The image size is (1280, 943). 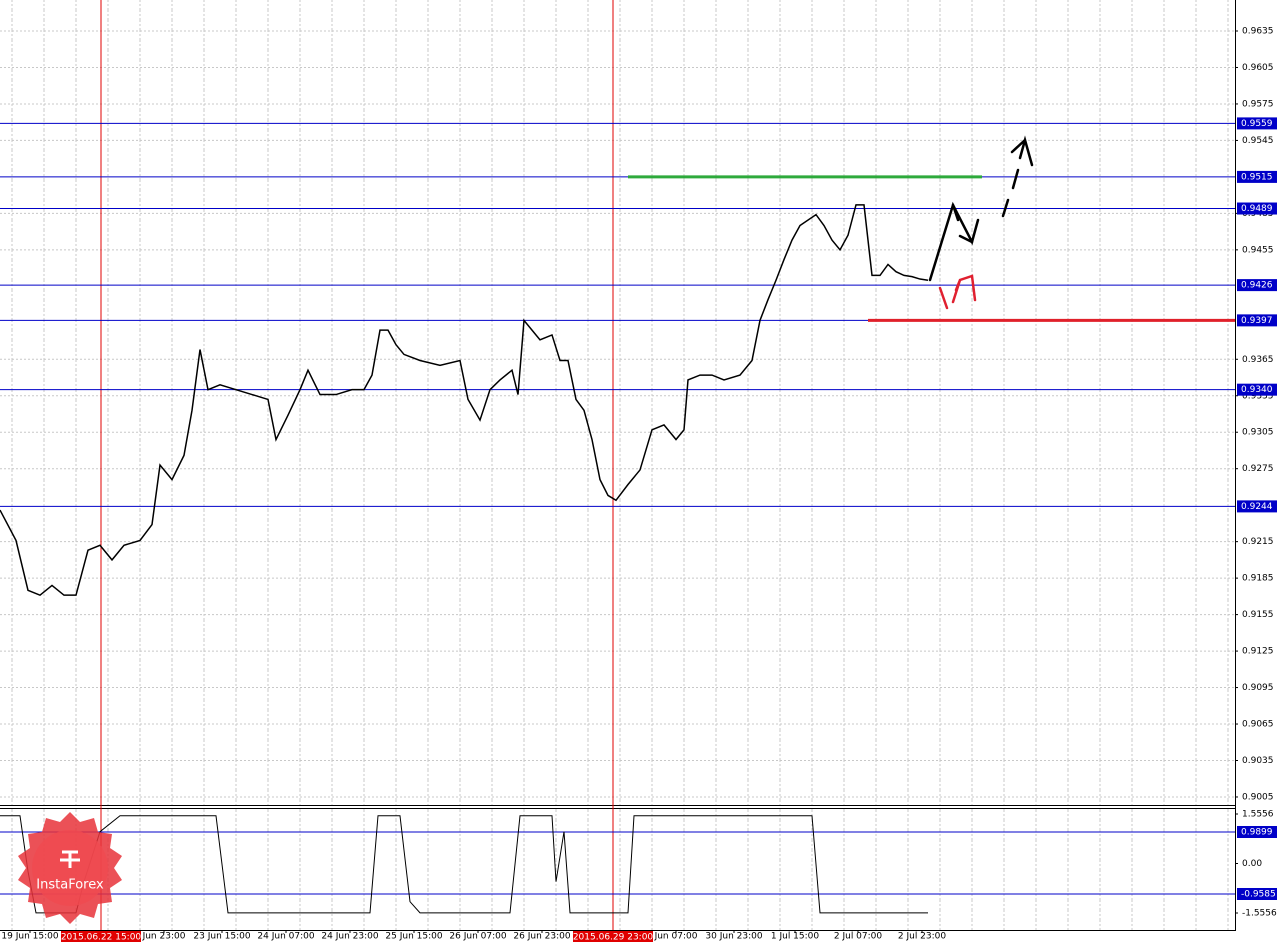 What do you see at coordinates (221, 937) in the screenshot?
I see `x-tick-label: 23 Jun 15:00` at bounding box center [221, 937].